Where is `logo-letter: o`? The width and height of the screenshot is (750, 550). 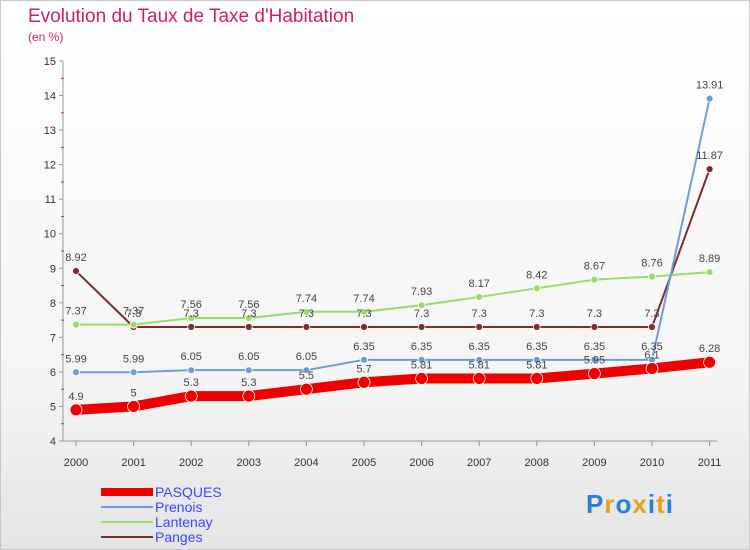 logo-letter: o is located at coordinates (624, 504).